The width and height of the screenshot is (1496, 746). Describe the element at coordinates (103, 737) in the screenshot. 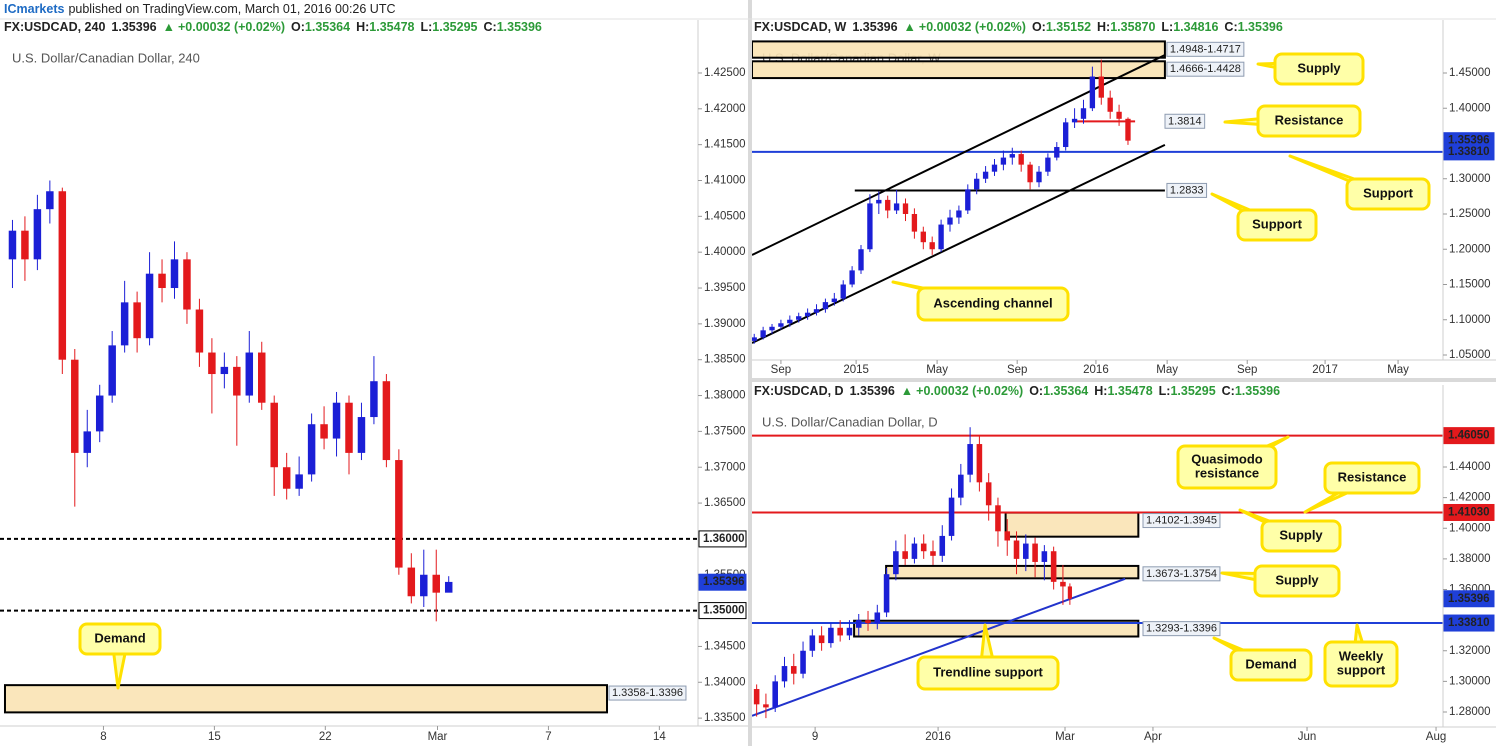

I see `x-tick-label: 8` at that location.